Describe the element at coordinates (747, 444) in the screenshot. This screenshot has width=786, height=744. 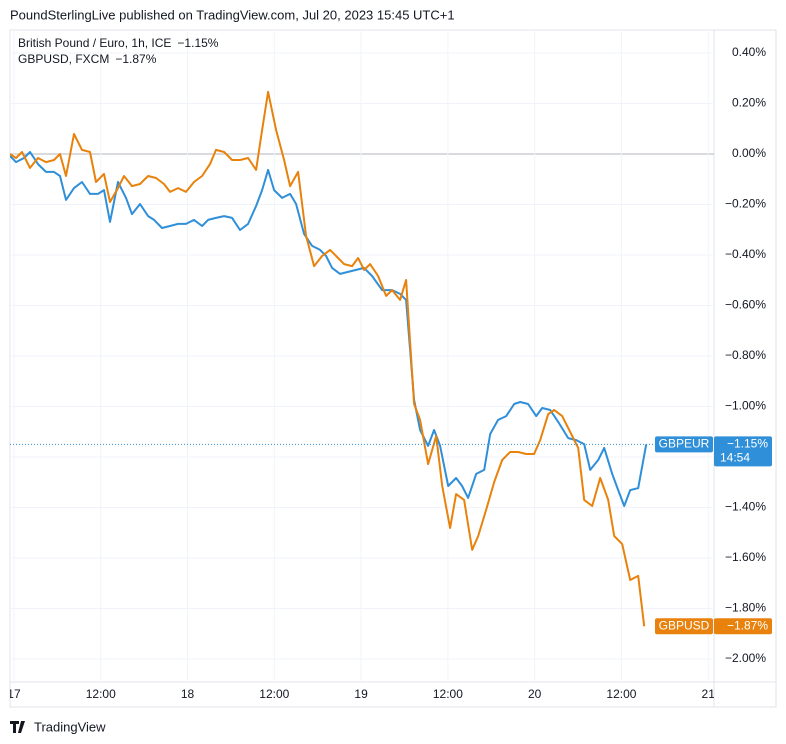
I see `price-tag-label: −1.15%` at that location.